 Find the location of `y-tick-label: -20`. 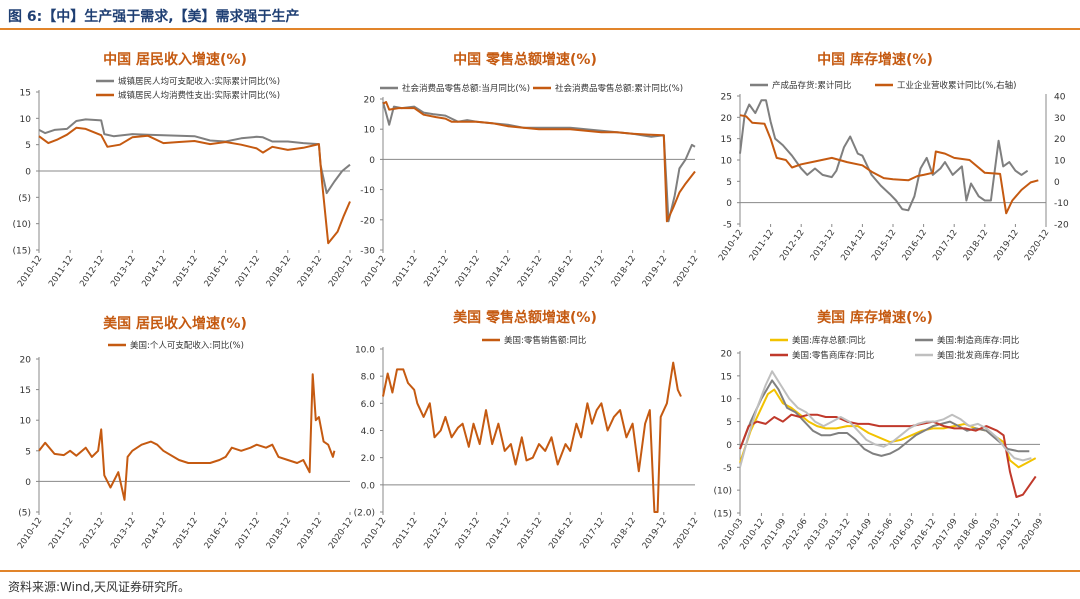

y-tick-label: -20 is located at coordinates (367, 221).